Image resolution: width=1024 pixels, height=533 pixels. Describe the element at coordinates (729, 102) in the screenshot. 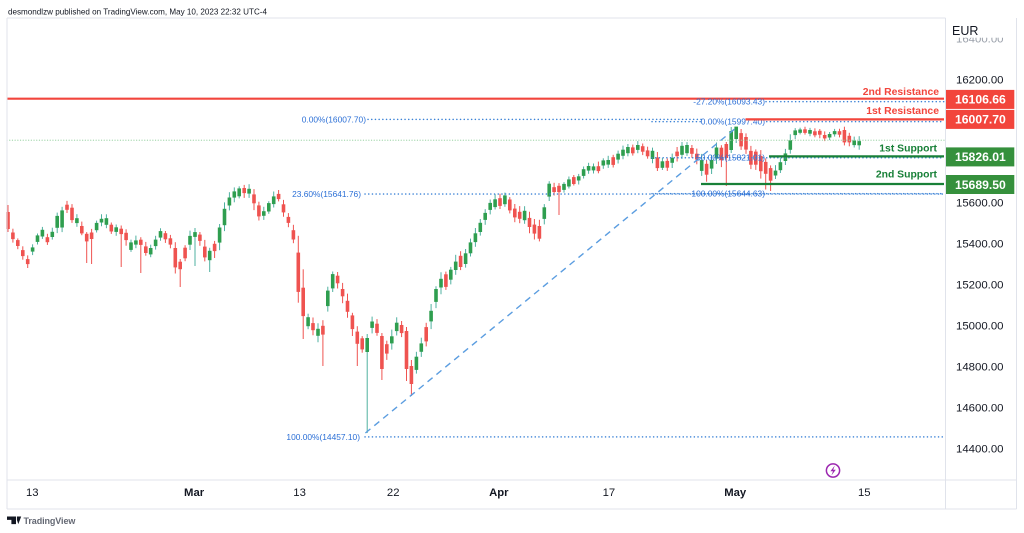

I see `svg-text: -27.20%(16093.43)` at that location.